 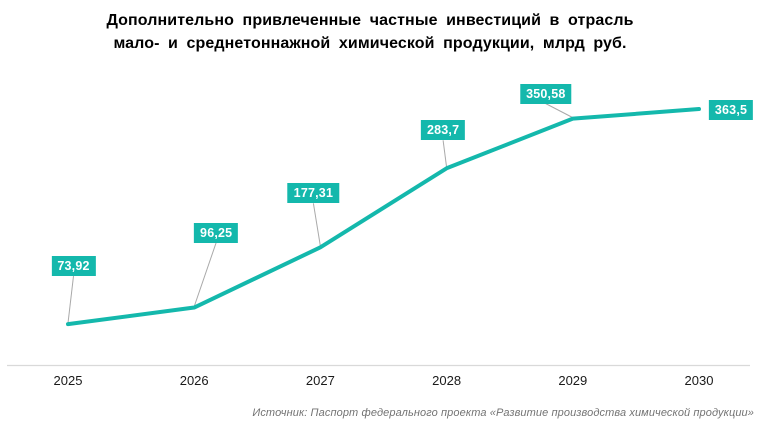 I want to click on data-label: 96,25, so click(x=216, y=232).